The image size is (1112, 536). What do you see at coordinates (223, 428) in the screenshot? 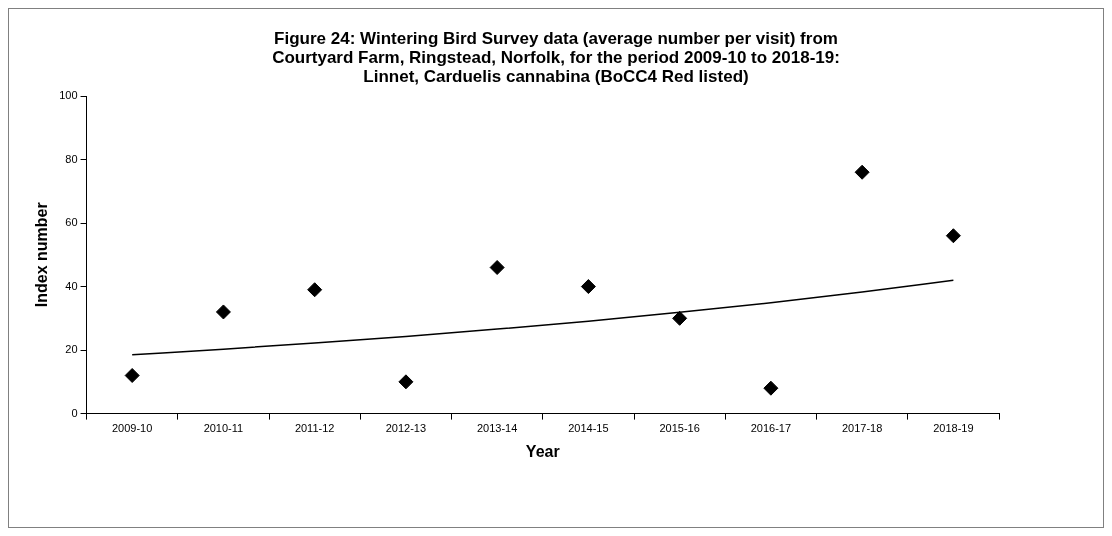
I see `x-tick-label: 2010-11` at bounding box center [223, 428].